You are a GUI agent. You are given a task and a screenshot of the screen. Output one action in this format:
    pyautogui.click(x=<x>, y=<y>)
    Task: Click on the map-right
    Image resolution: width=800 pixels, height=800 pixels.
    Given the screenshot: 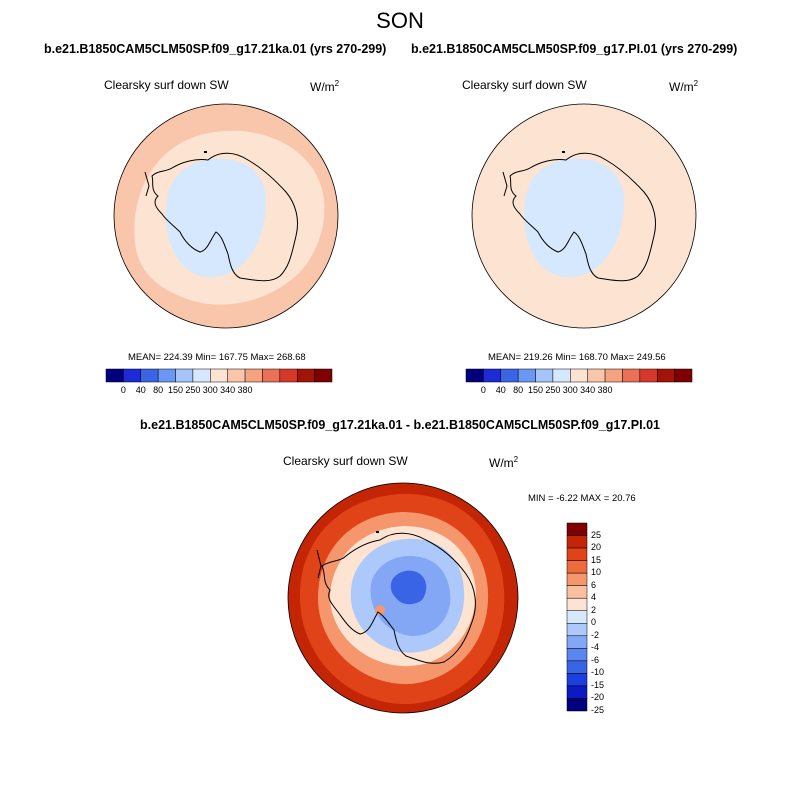 What is the action you would take?
    pyautogui.click(x=584, y=216)
    